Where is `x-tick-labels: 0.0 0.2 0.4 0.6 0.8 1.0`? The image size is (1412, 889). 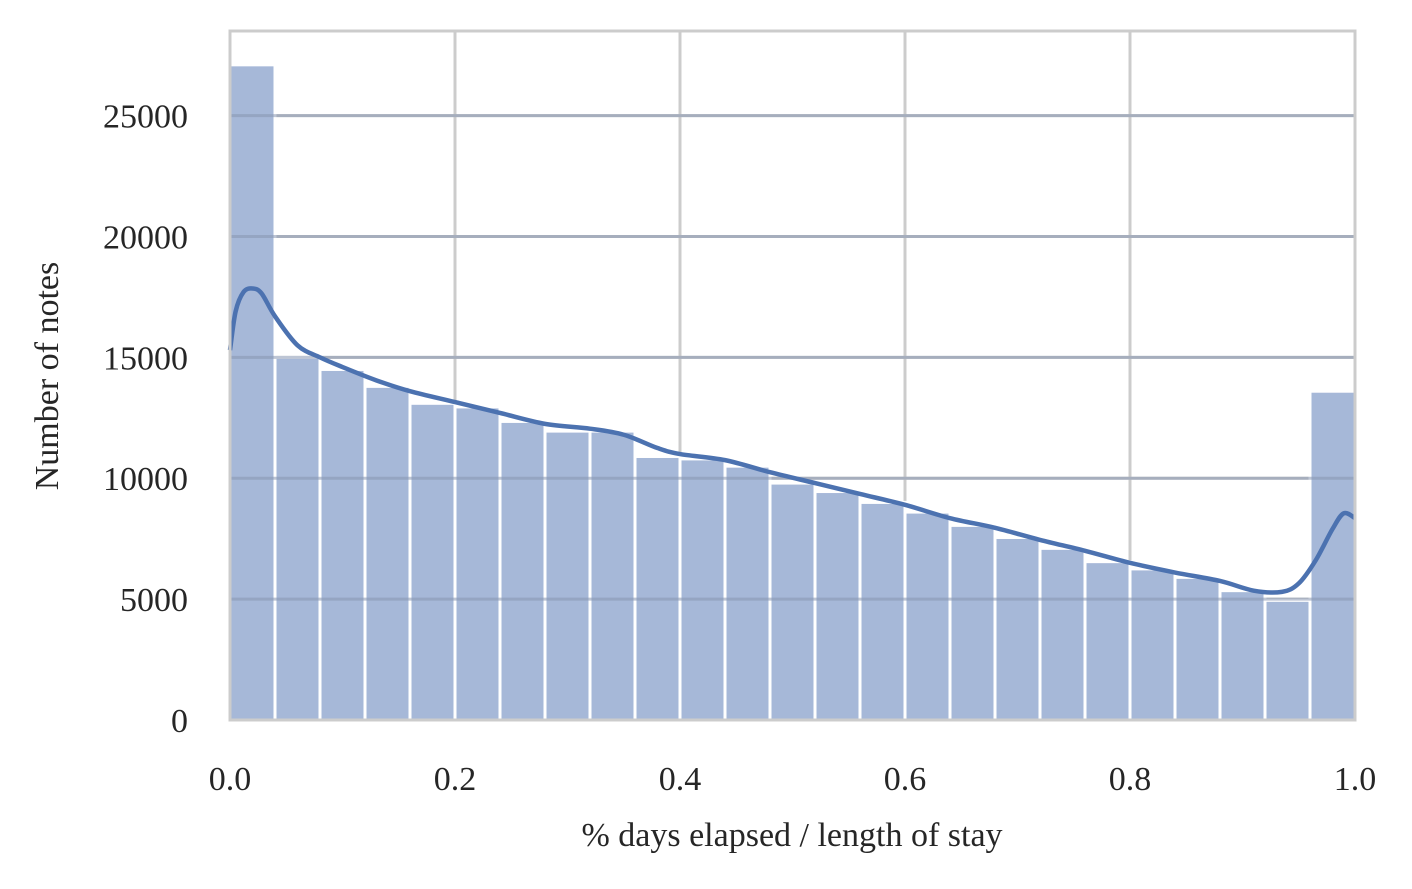
x-tick-labels: 0.0 0.2 0.4 0.6 0.8 1.0 is located at coordinates (793, 779).